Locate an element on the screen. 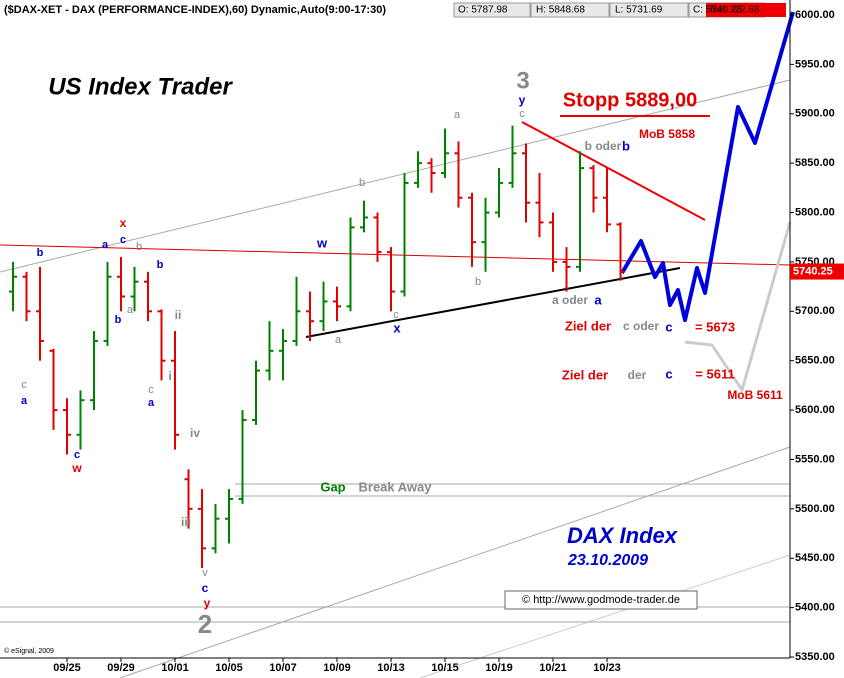  quote-open: O: 5787.98 is located at coordinates (483, 10).